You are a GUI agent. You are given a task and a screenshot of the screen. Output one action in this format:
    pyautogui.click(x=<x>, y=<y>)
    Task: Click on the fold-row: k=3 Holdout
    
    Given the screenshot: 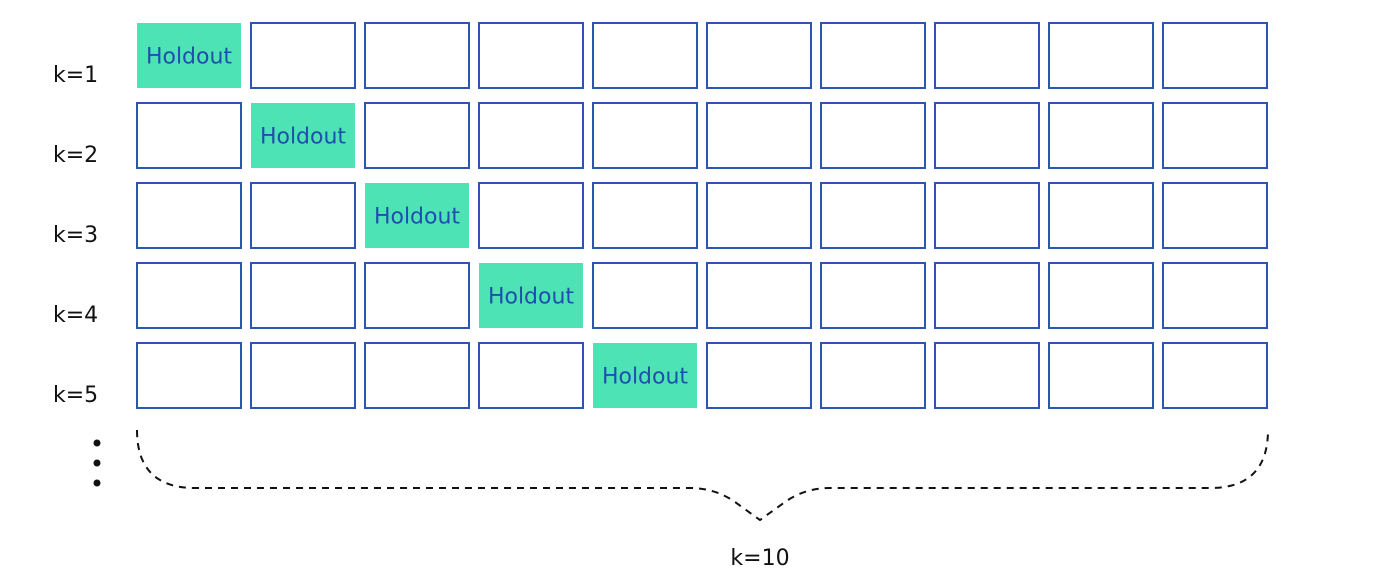 What is the action you would take?
    pyautogui.click(x=660, y=215)
    